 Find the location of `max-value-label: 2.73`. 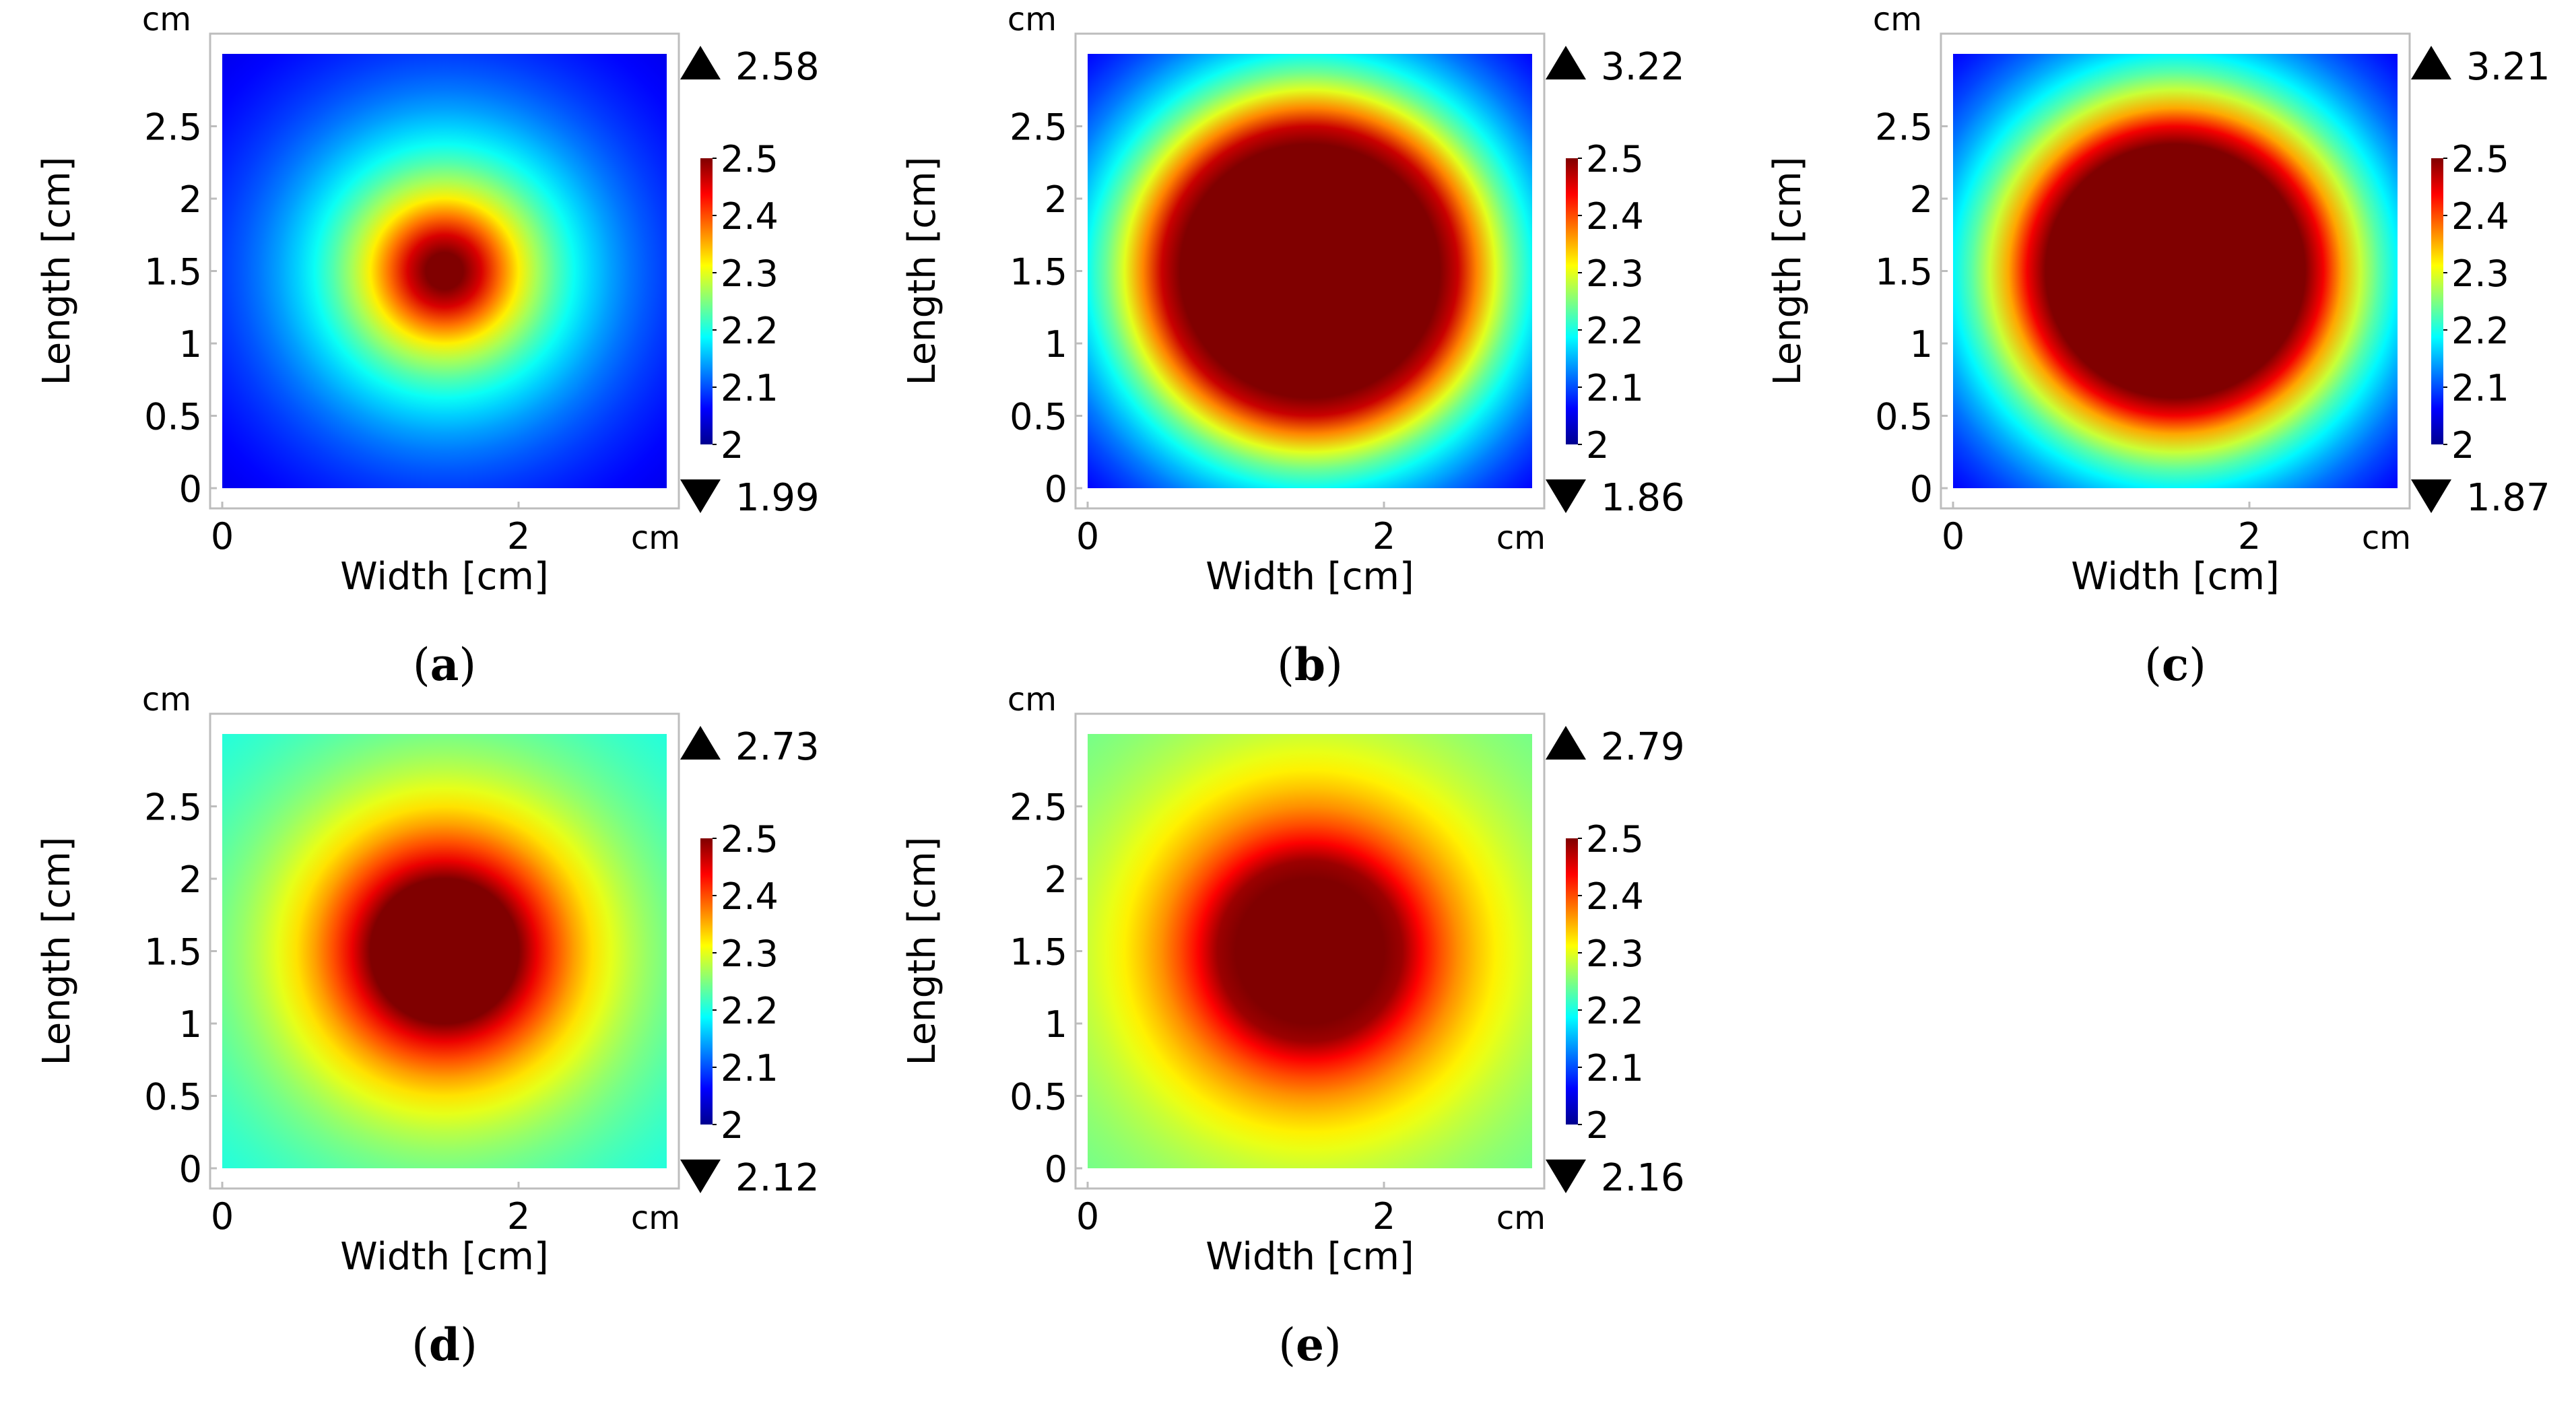

max-value-label: 2.73 is located at coordinates (777, 747).